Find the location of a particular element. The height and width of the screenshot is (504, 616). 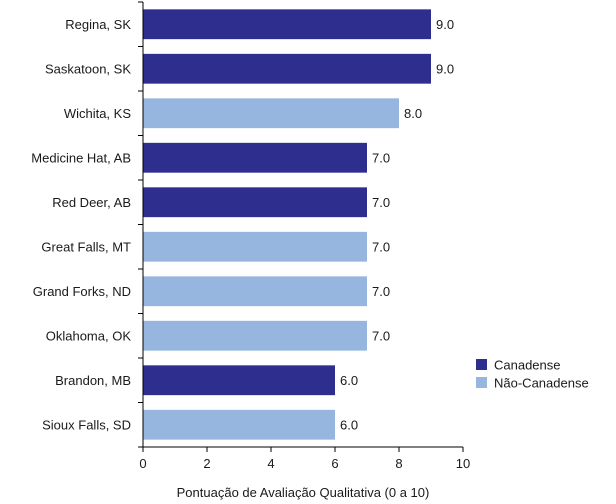

x-ticks: 0 2 4 6 8 10 is located at coordinates (304, 459).